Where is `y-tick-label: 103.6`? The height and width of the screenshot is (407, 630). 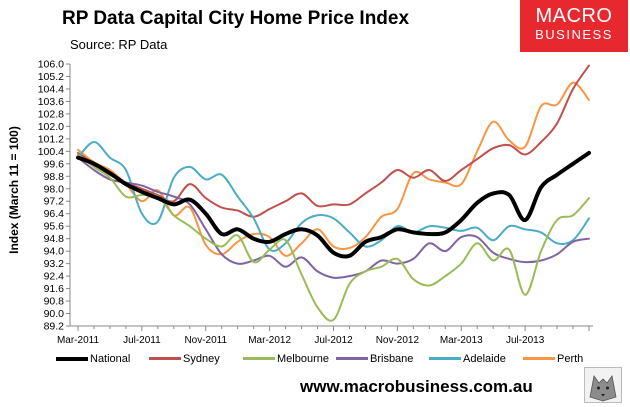 y-tick-label: 103.6 is located at coordinates (51, 102).